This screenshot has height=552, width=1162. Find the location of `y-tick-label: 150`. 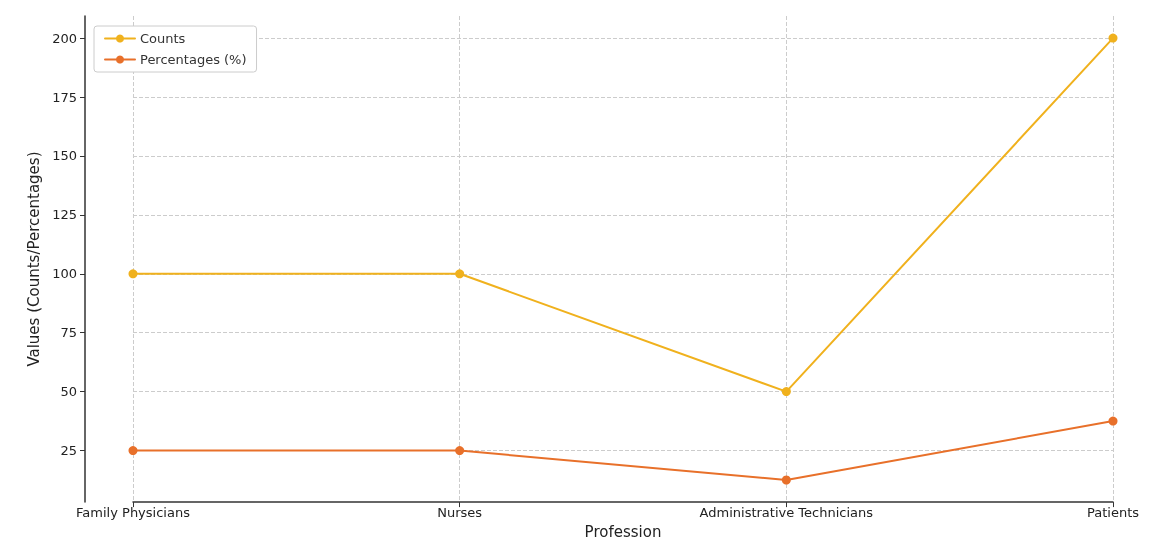

y-tick-label: 150 is located at coordinates (64, 156).